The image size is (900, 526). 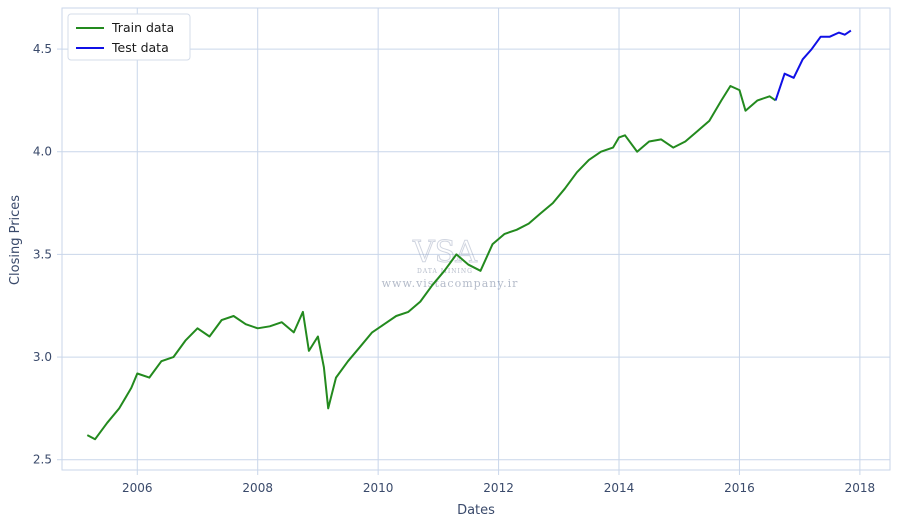 I want to click on series-line-test, so click(x=813, y=65).